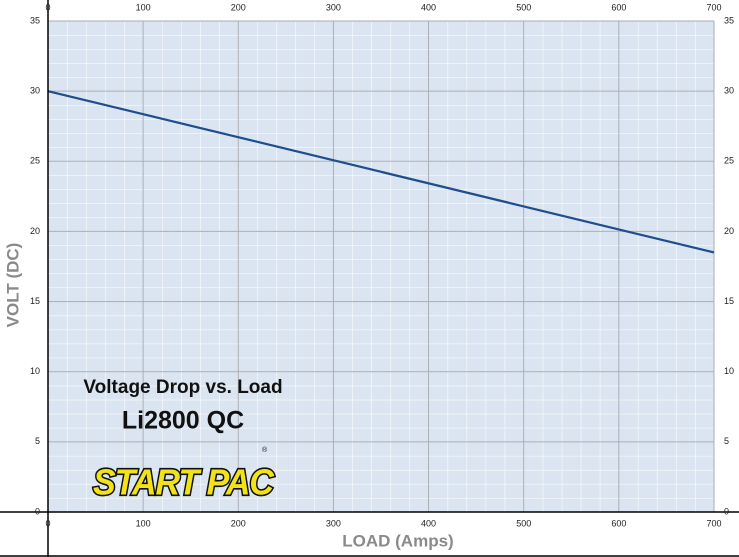  Describe the element at coordinates (428, 7) in the screenshot. I see `x-tick-label-top: 400` at that location.